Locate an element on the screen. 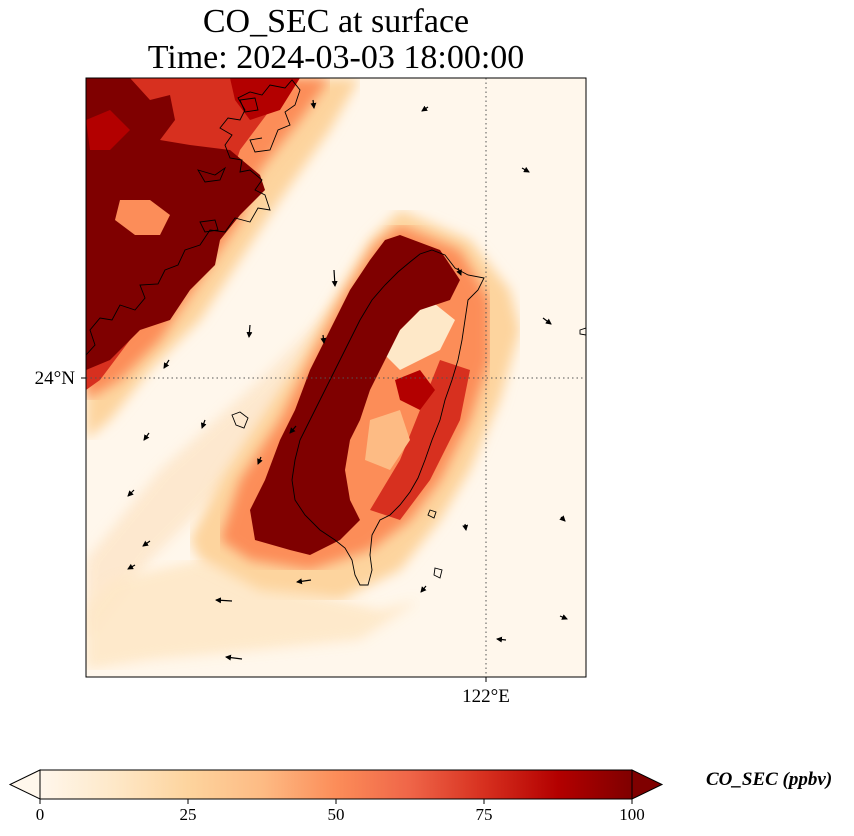 The image size is (854, 836). colorbar-min-extension is located at coordinates (24, 784).